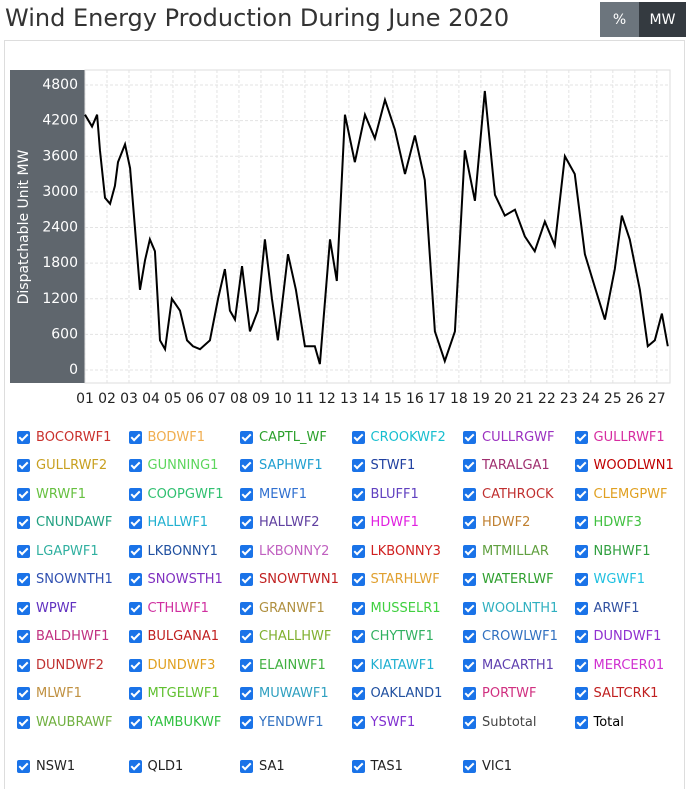 This screenshot has width=686, height=789. What do you see at coordinates (63, 637) in the screenshot?
I see `checkbox-item: BALDHWF1` at bounding box center [63, 637].